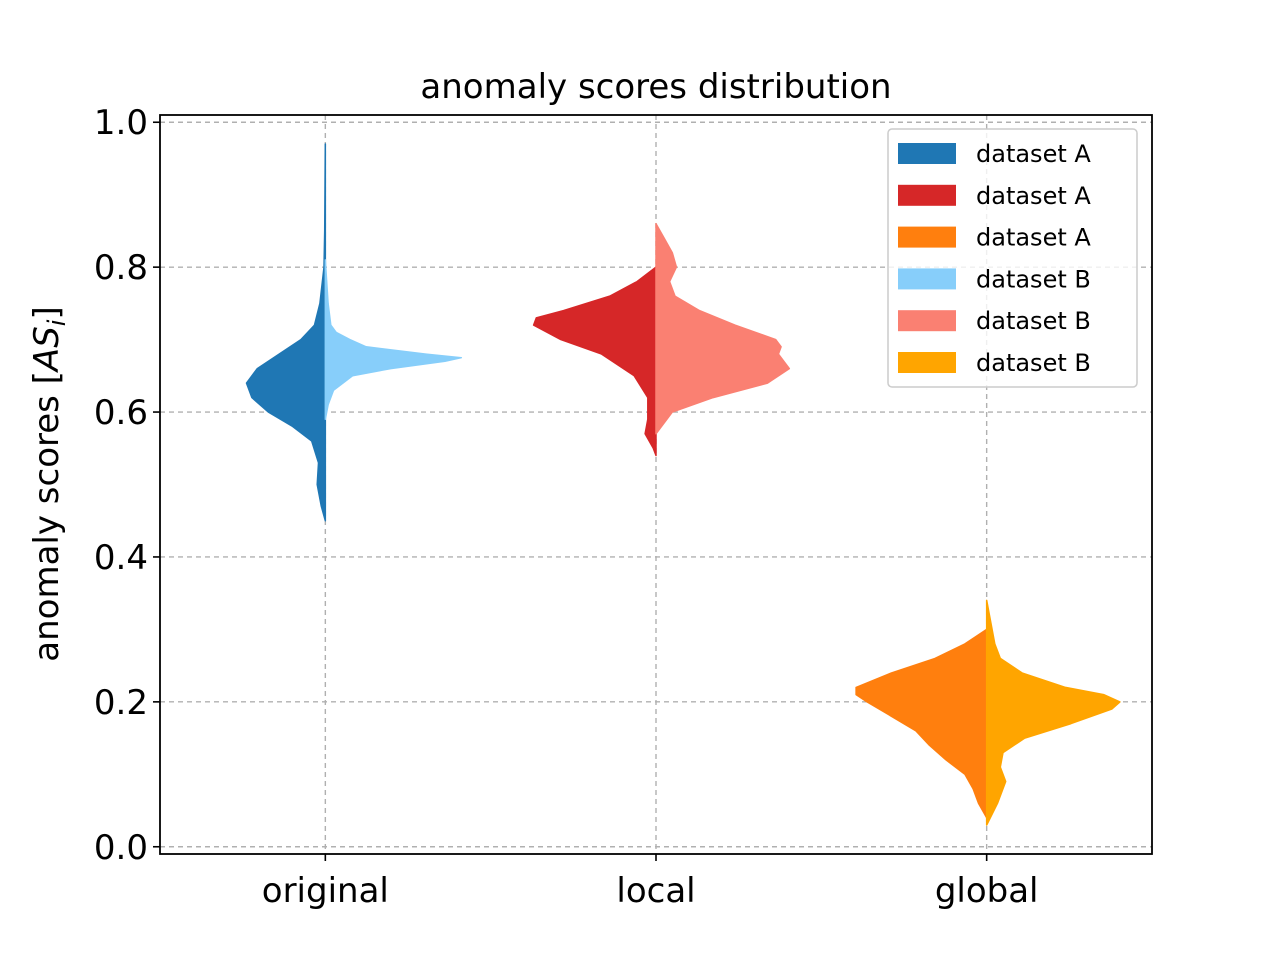 The height and width of the screenshot is (960, 1280). I want to click on chart-title: anomaly scores distribution, so click(655, 87).